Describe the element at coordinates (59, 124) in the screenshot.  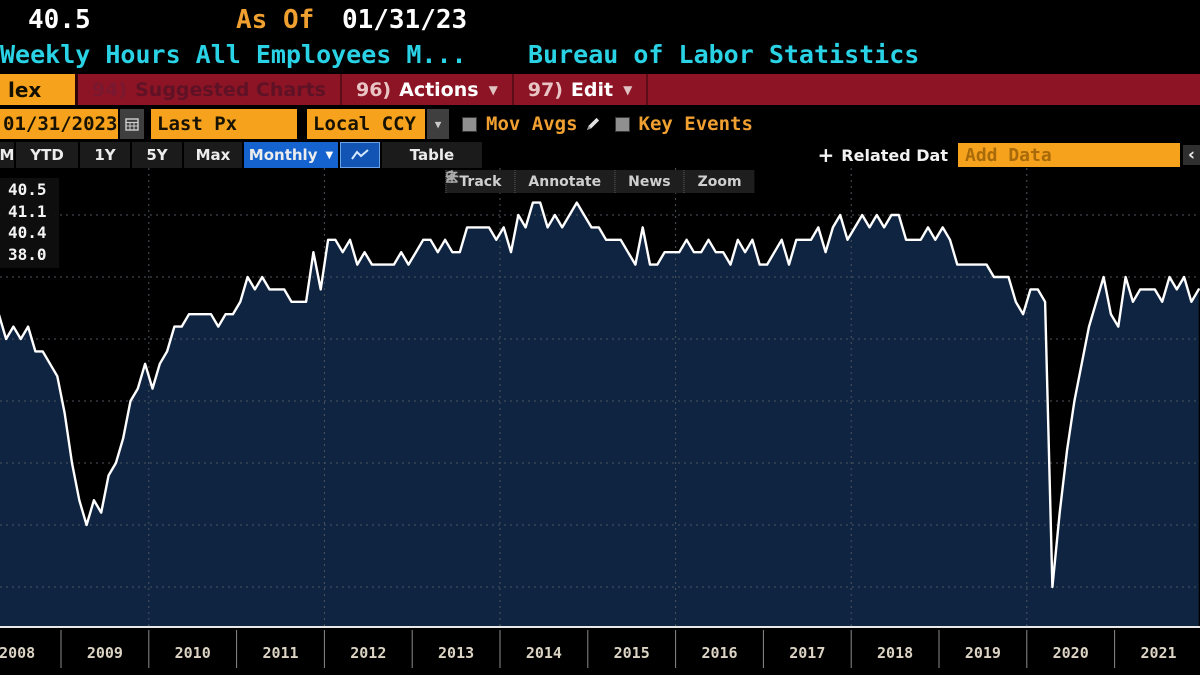
I see `date-input: 01/31/2023` at that location.